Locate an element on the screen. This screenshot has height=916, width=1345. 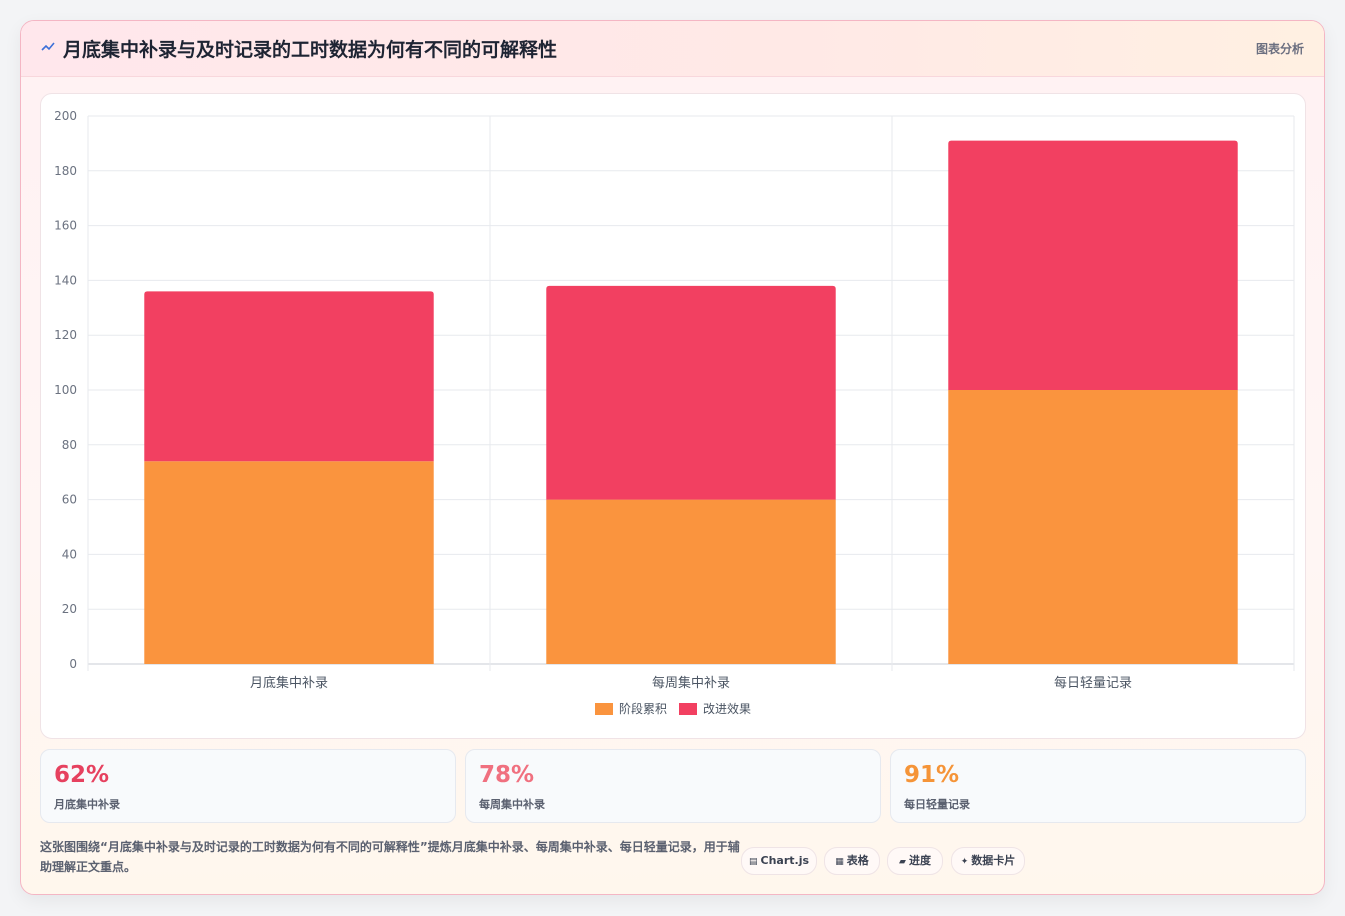
legend-label: 改进效果 is located at coordinates (727, 708).